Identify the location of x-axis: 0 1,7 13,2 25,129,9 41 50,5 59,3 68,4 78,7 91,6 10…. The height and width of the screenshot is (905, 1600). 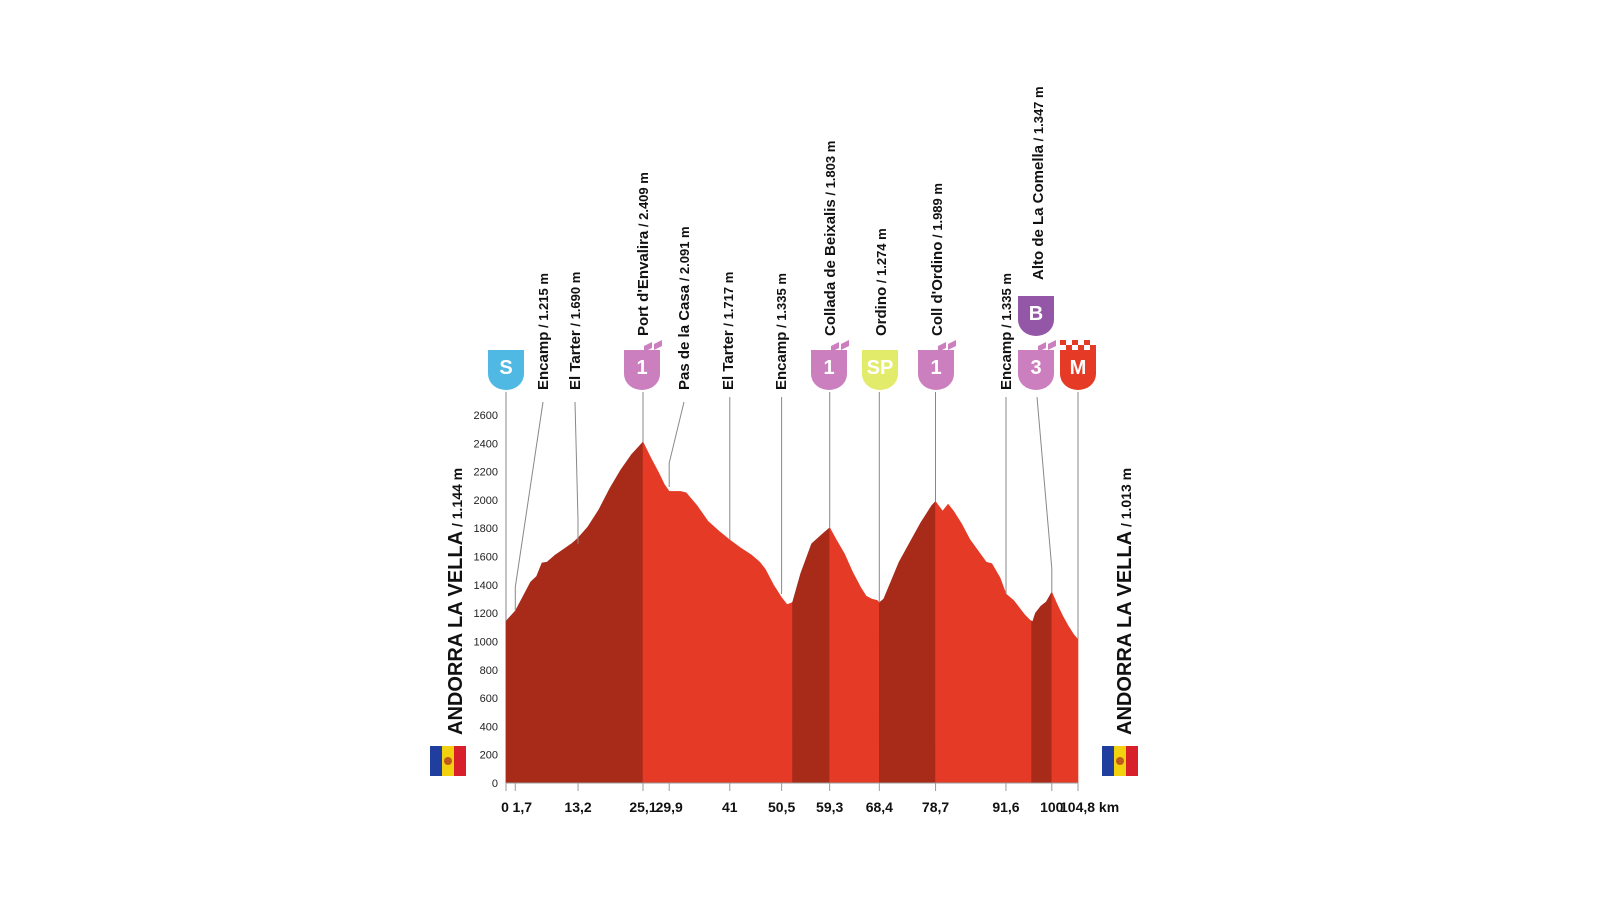
(810, 798).